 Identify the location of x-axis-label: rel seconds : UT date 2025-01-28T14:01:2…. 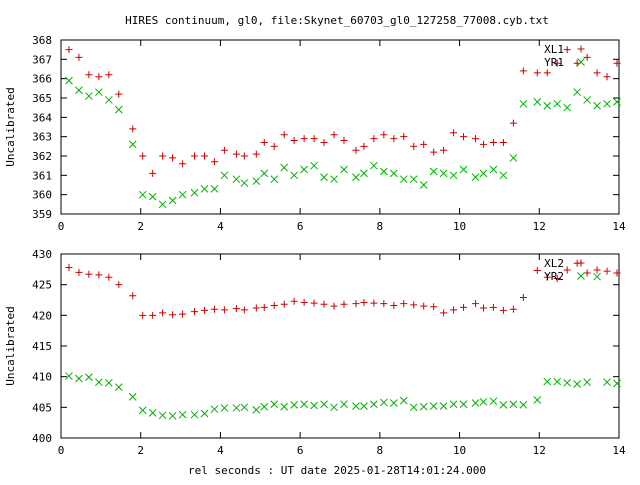
(337, 470).